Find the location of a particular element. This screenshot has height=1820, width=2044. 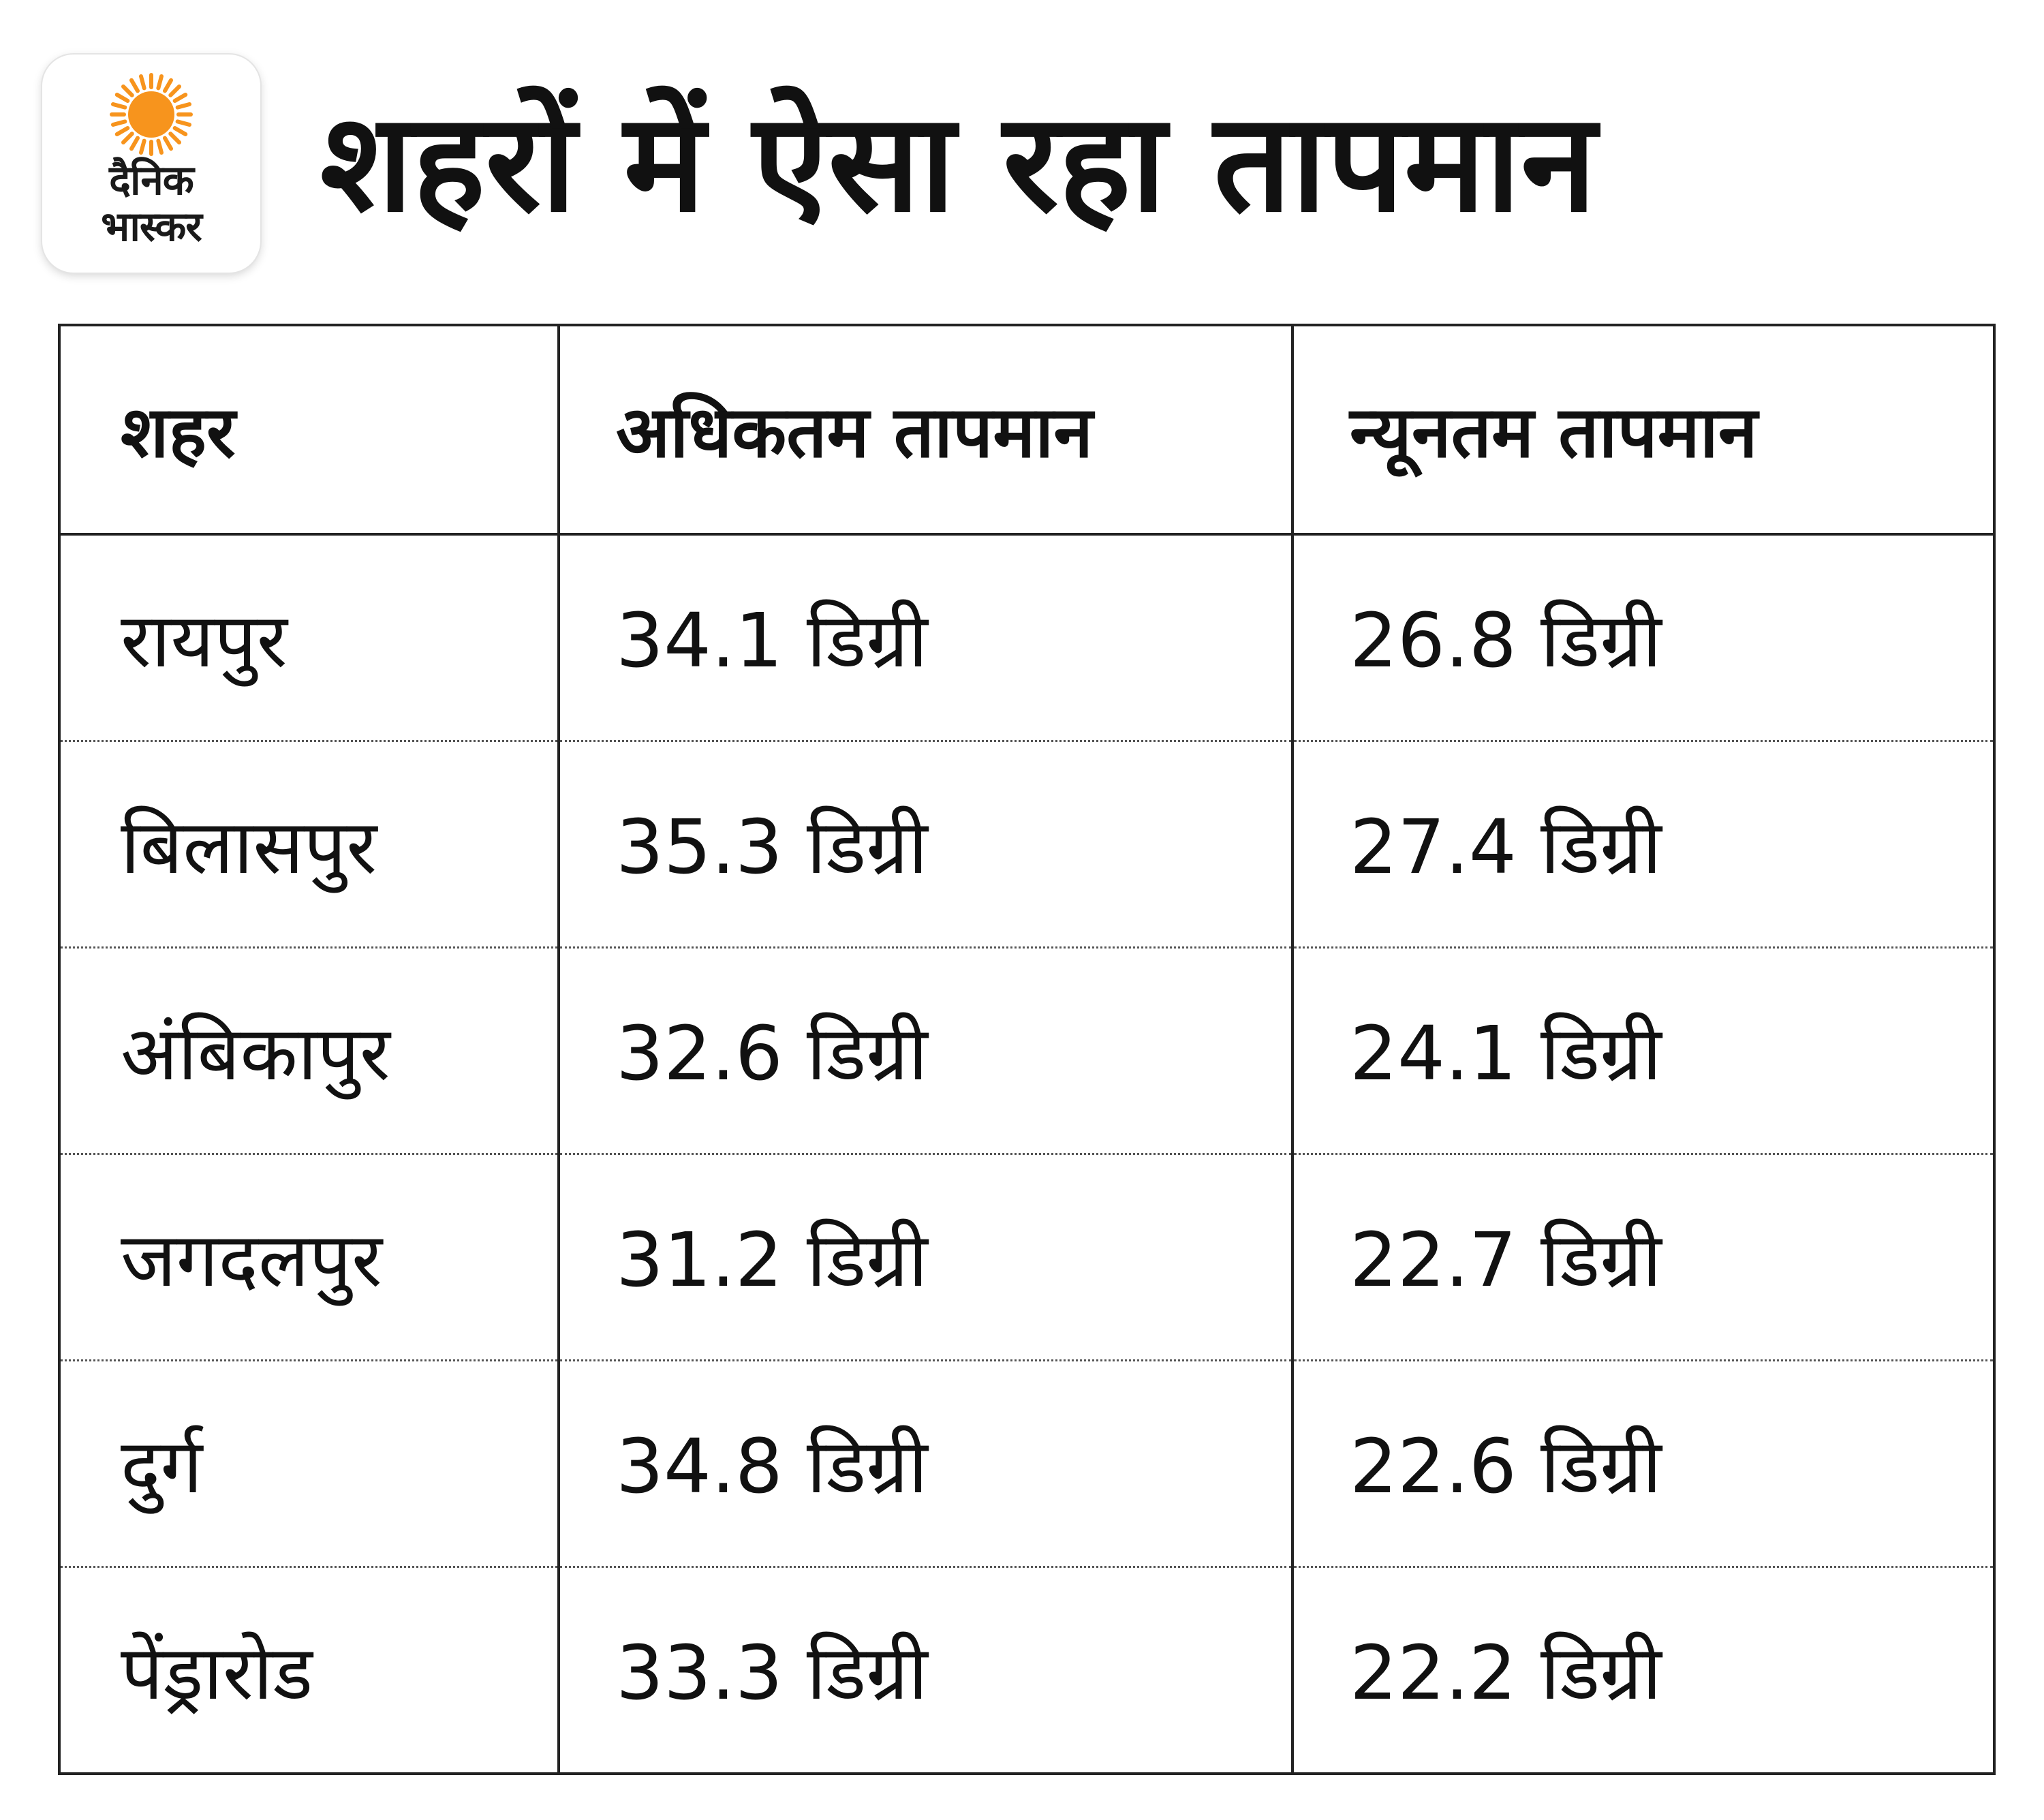

min-temp-cell: 22.2 डिग्री is located at coordinates (1643, 1670).